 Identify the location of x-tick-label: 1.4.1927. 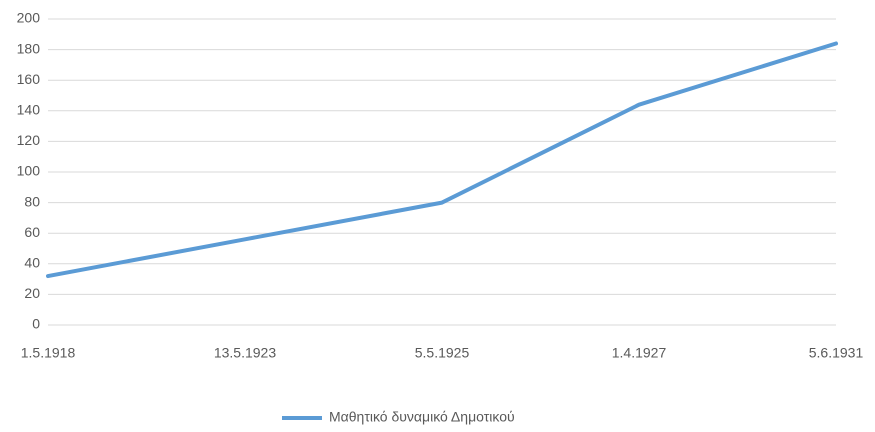
(639, 353).